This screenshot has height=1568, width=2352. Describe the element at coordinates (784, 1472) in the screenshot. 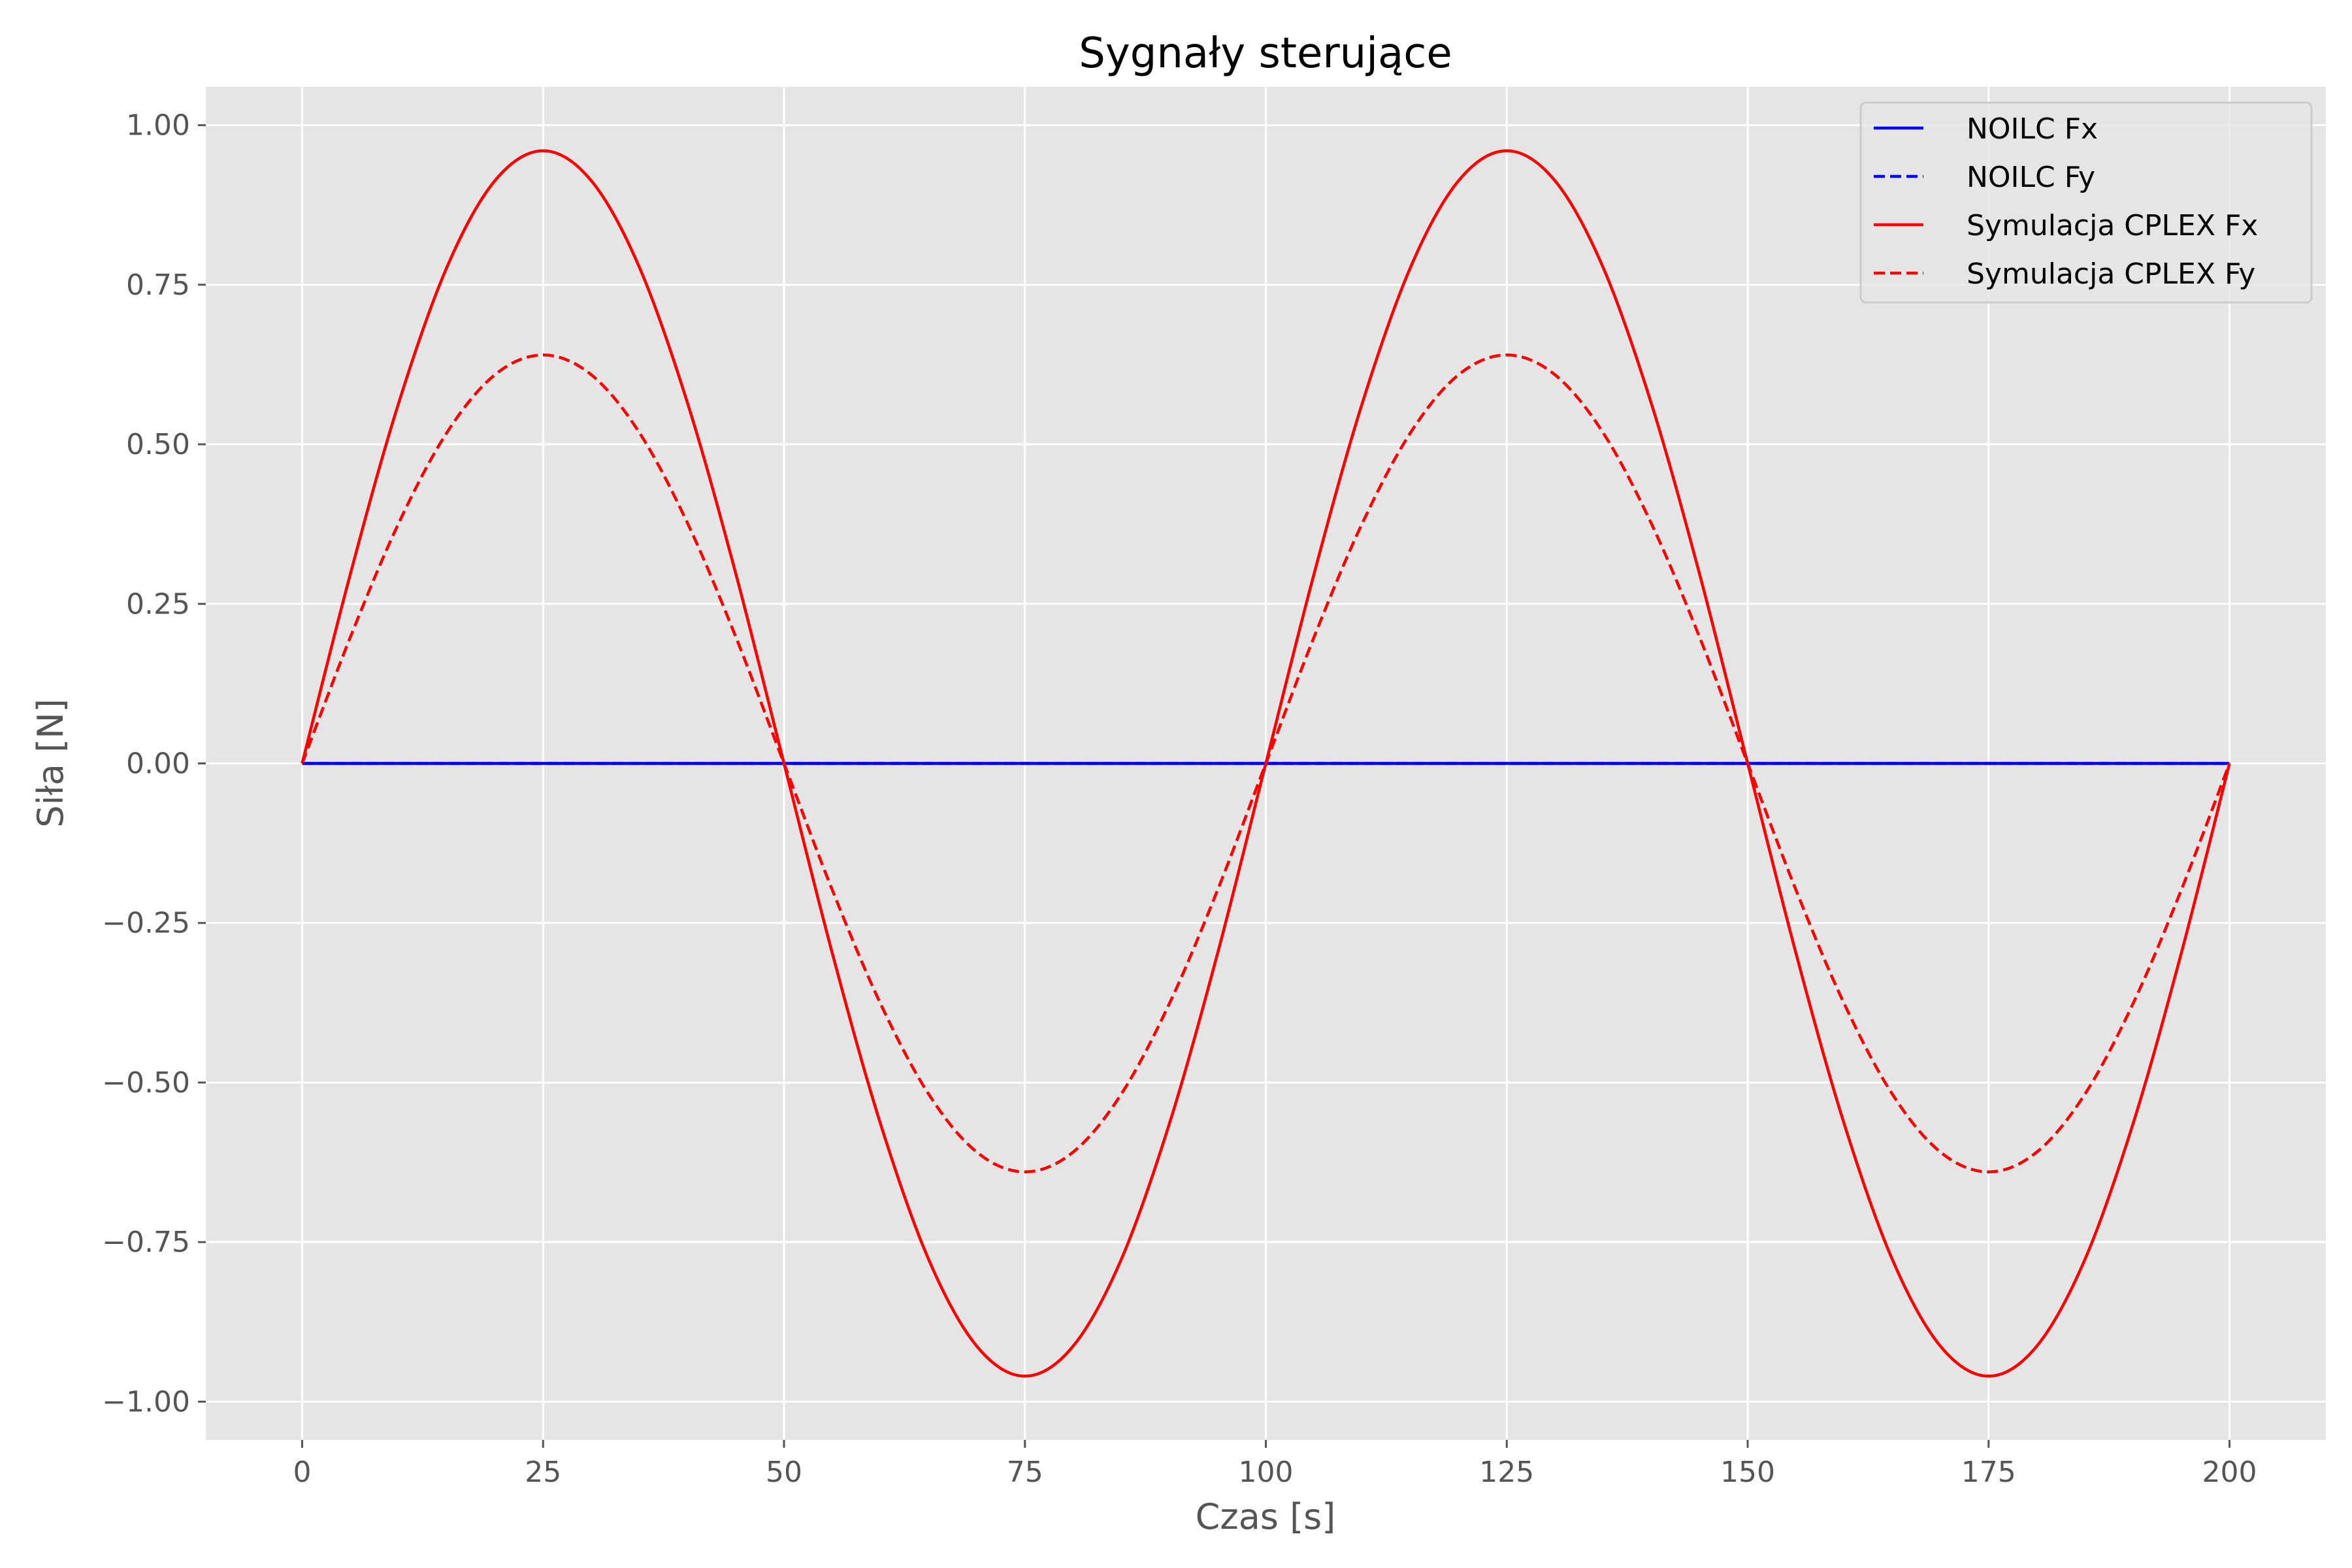

I see `x-tick-label: 50` at that location.